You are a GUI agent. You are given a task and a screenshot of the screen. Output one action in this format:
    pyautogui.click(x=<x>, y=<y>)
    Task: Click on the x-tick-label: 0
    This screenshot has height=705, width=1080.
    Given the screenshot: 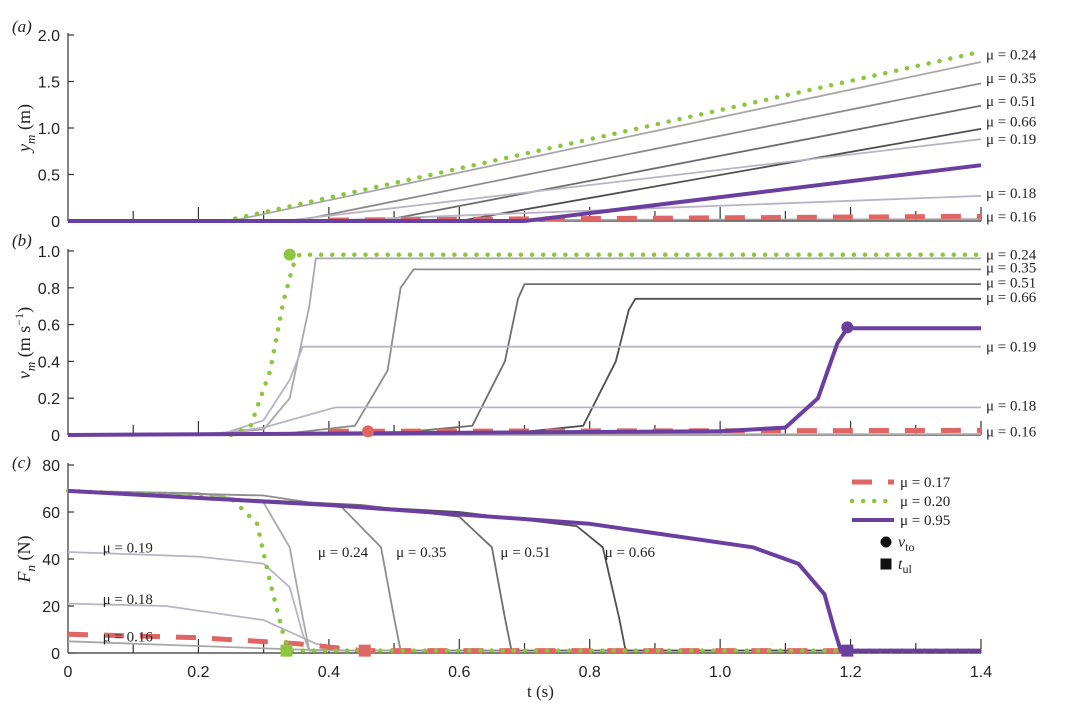 What is the action you would take?
    pyautogui.click(x=68, y=672)
    